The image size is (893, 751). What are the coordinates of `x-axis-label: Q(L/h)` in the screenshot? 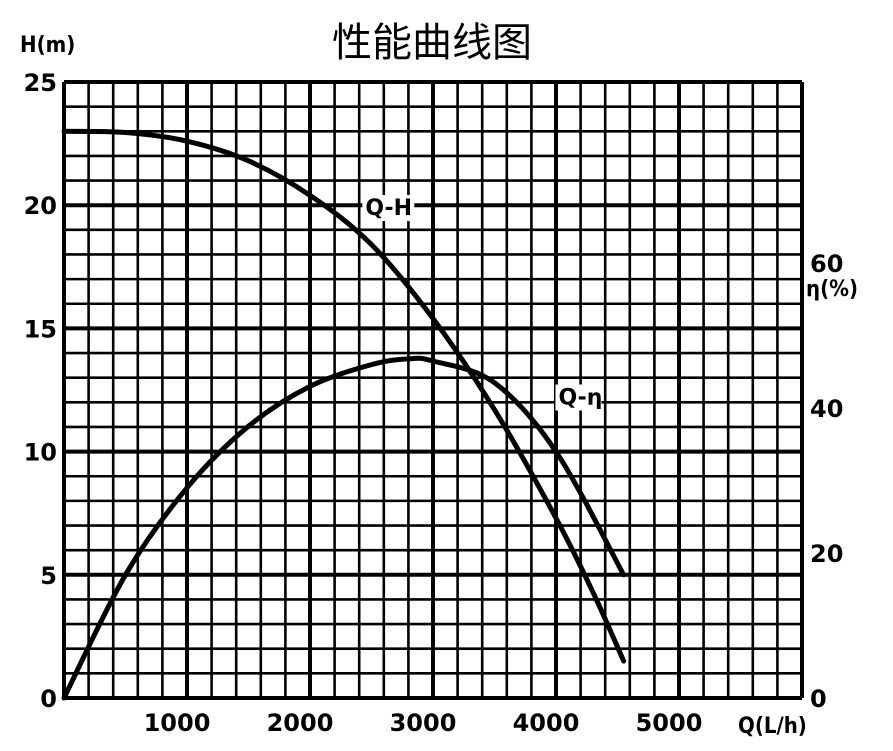 It's located at (772, 726).